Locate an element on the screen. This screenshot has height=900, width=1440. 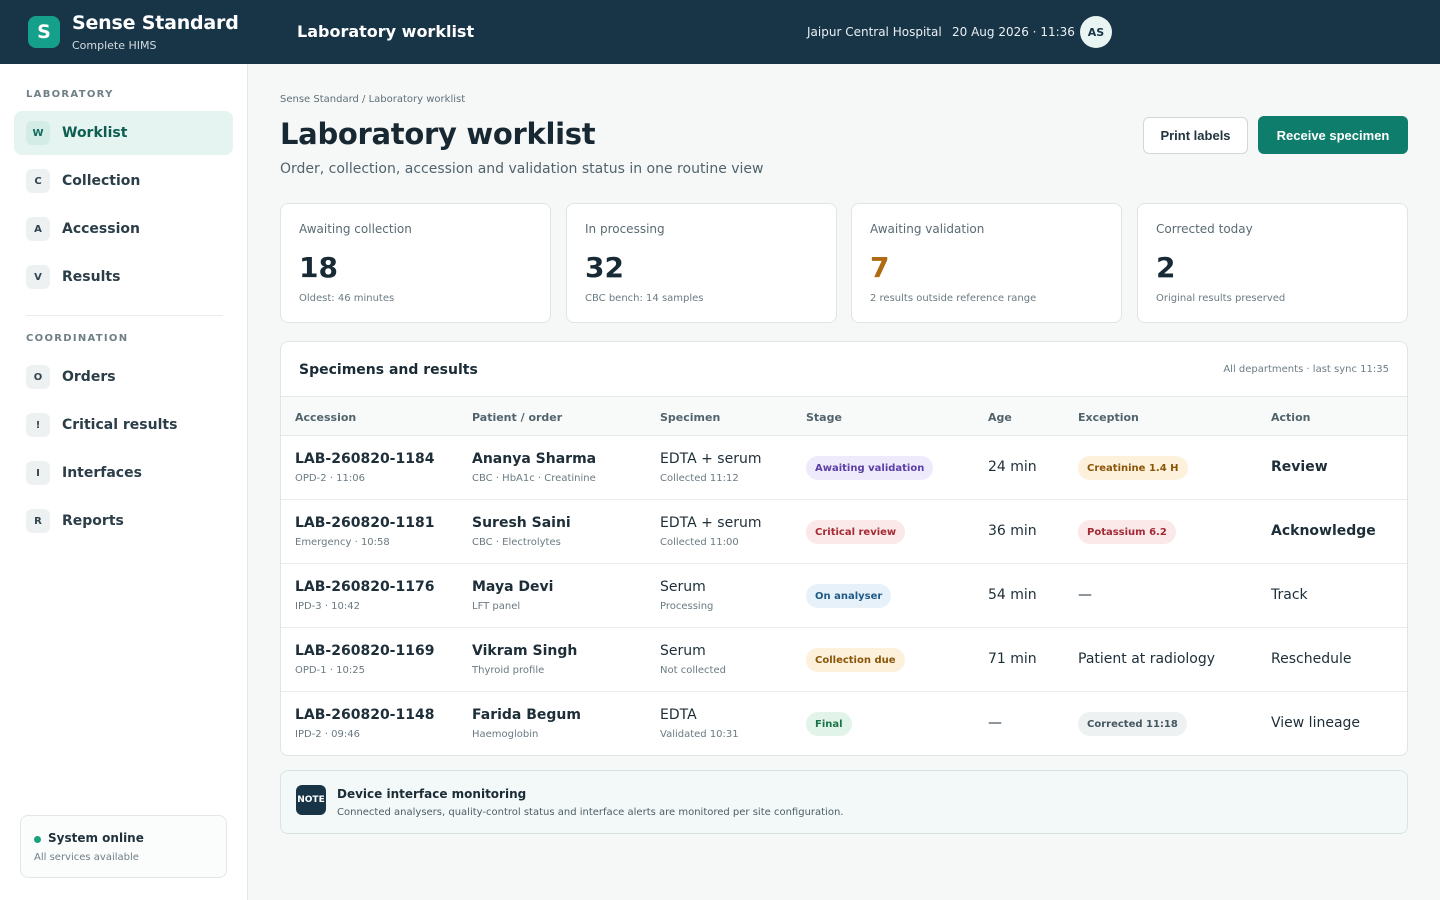
exception-text: Patient at radiology is located at coordinates (1147, 659).